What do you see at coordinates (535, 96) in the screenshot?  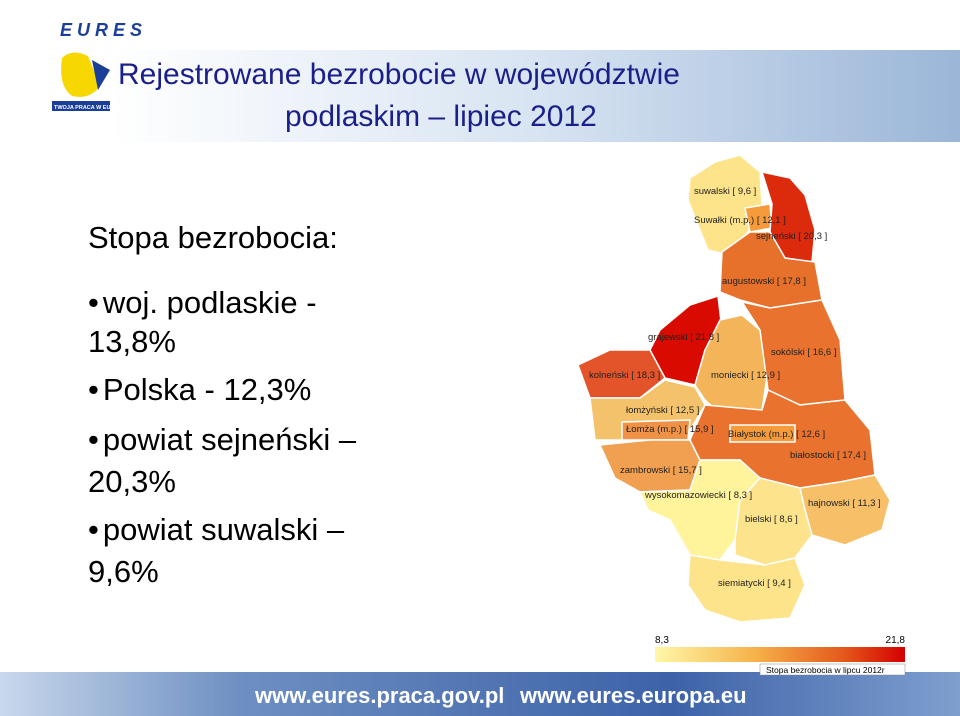 I see `top-band` at bounding box center [535, 96].